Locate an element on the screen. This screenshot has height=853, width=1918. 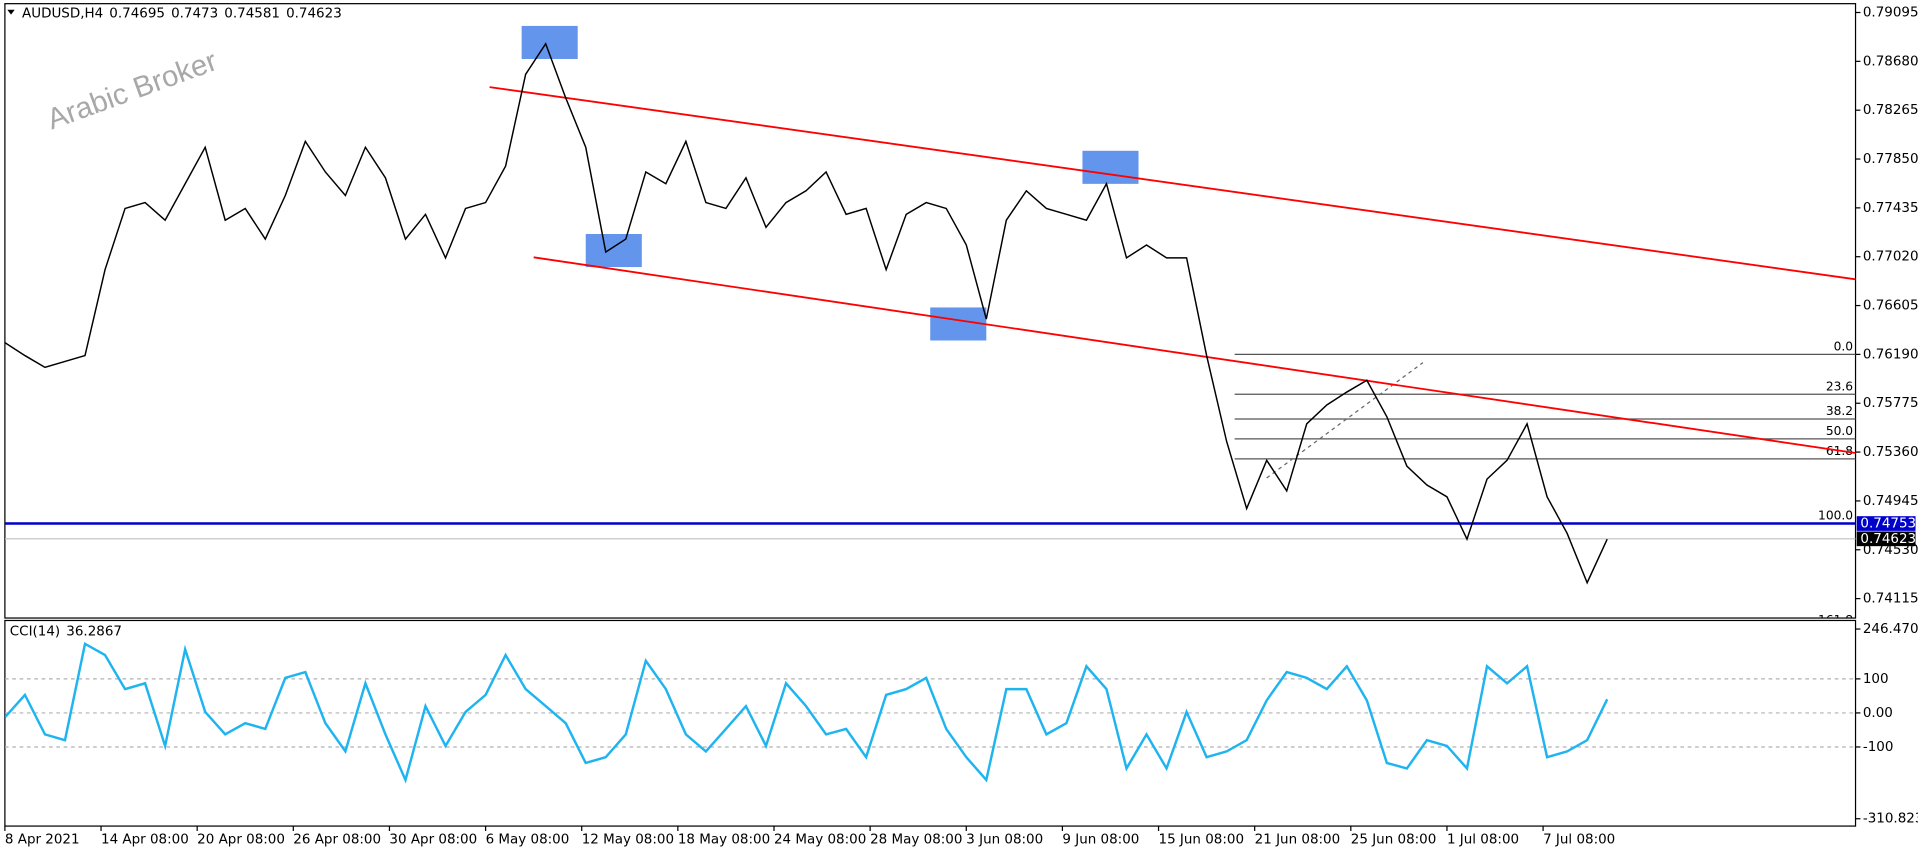
high: 0.7473 is located at coordinates (194, 13).